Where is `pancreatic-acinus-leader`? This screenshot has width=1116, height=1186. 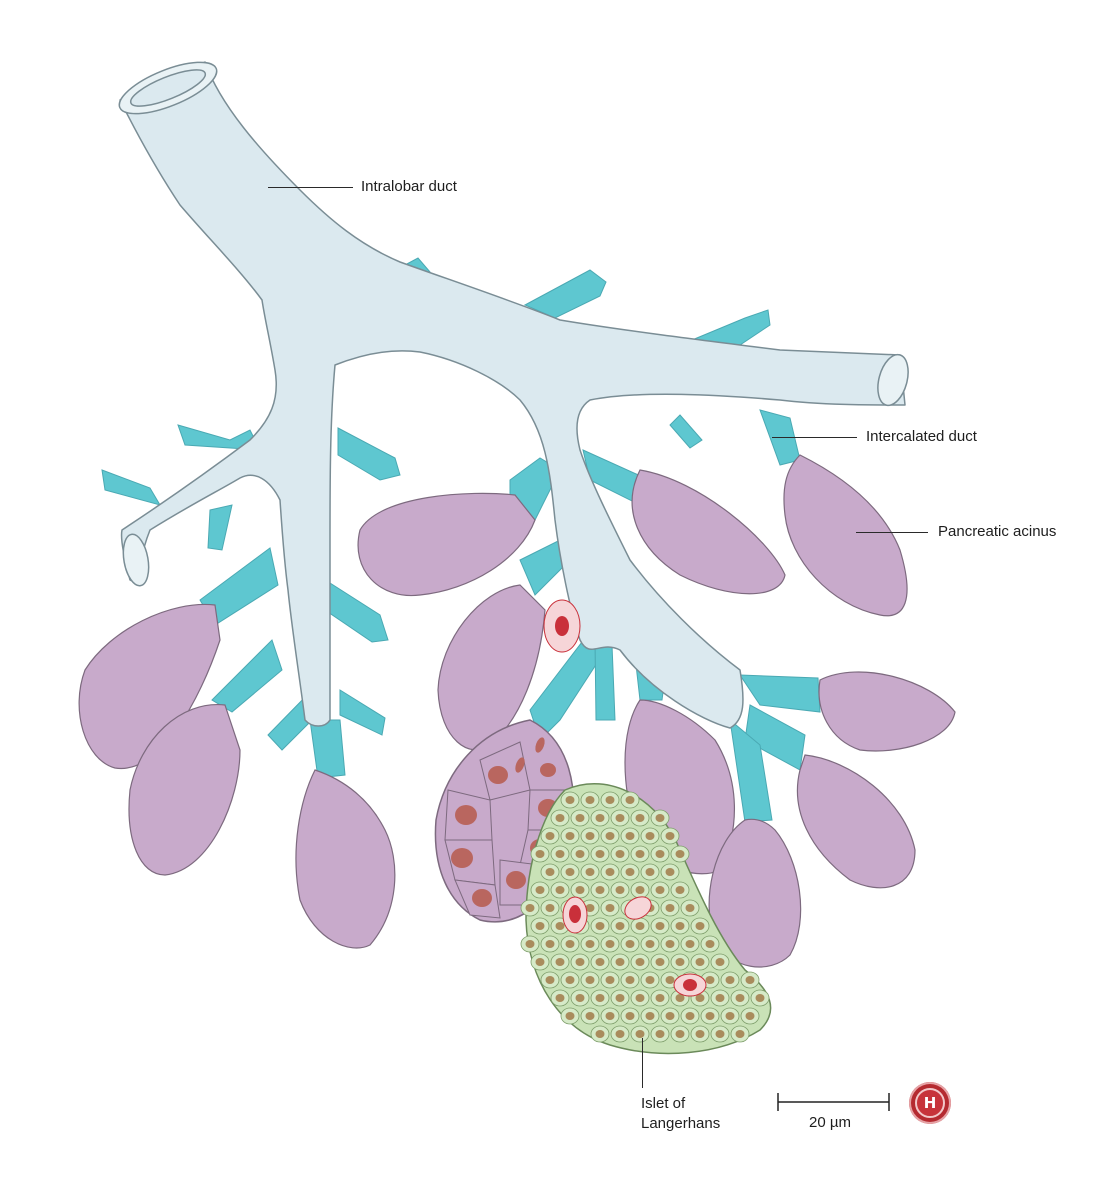
pancreatic-acinus-leader is located at coordinates (892, 532).